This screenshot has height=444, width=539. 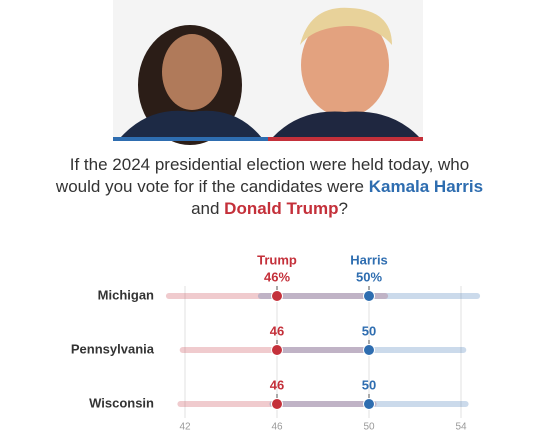 What do you see at coordinates (192, 72) in the screenshot?
I see `harris-face` at bounding box center [192, 72].